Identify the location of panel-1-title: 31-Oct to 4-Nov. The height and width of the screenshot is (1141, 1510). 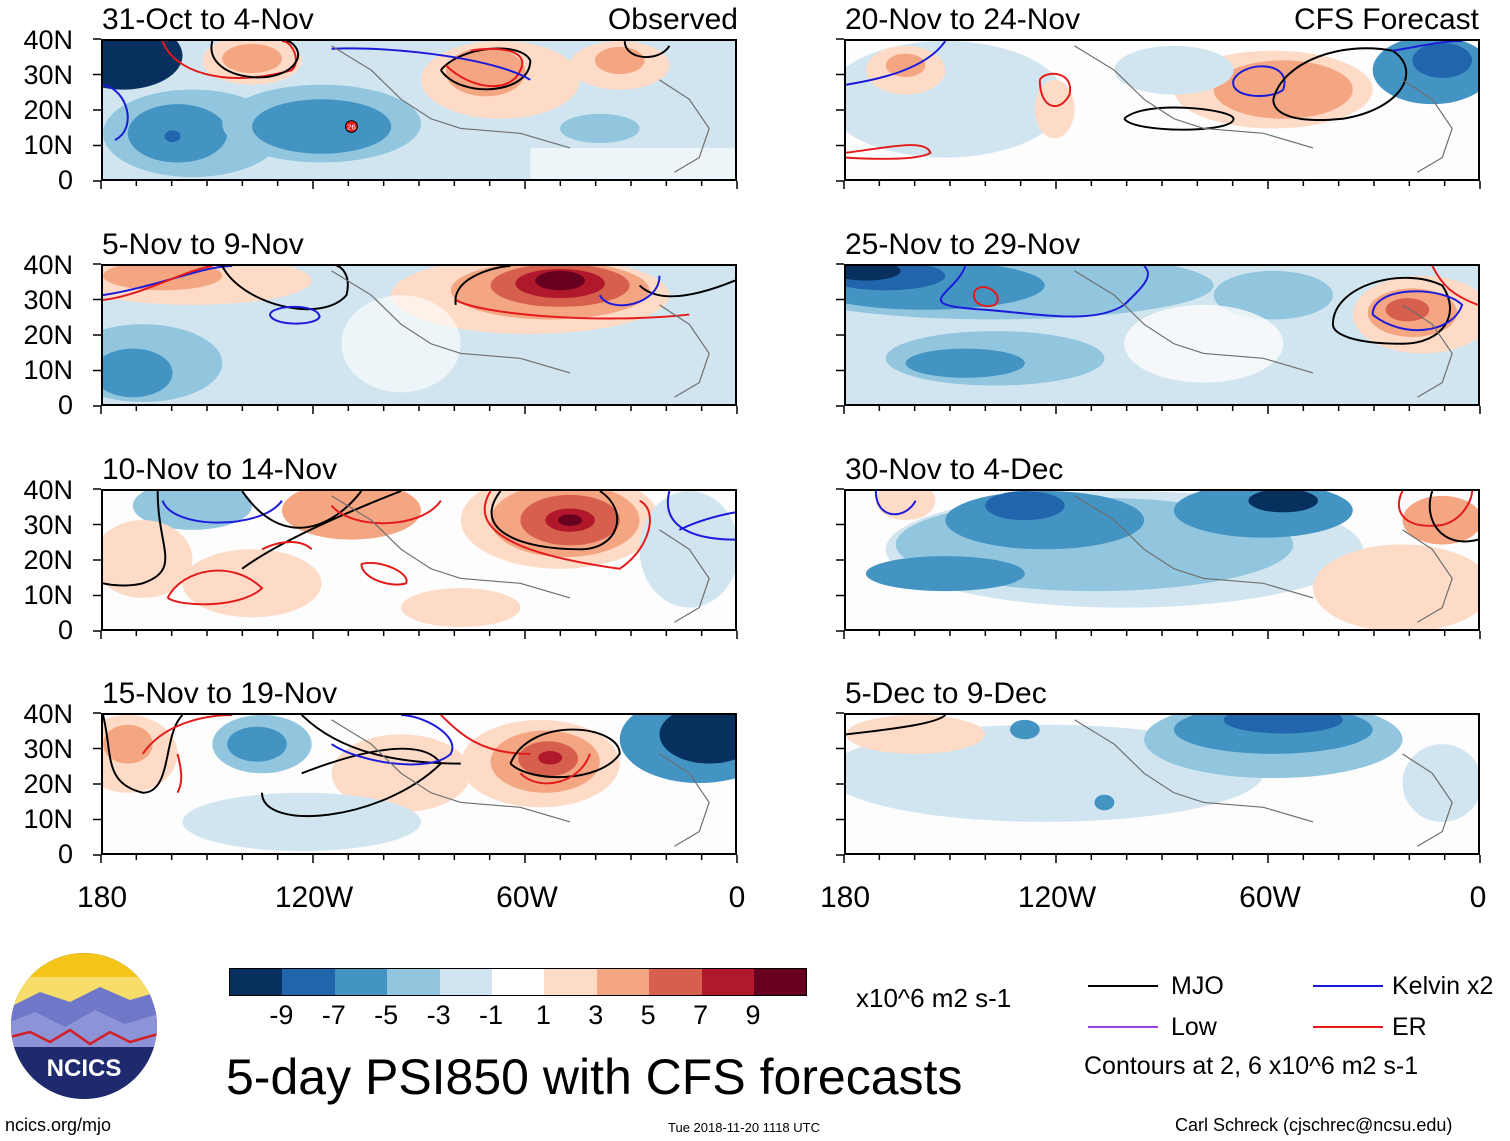
(208, 19).